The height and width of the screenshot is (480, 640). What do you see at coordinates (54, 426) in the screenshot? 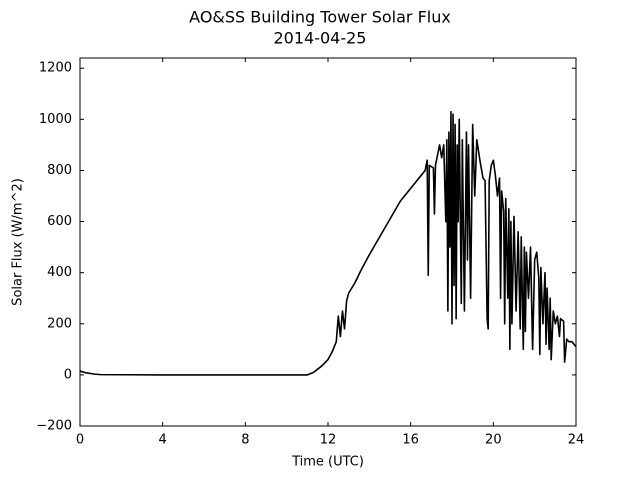
I see `y-tick-label: −200` at bounding box center [54, 426].